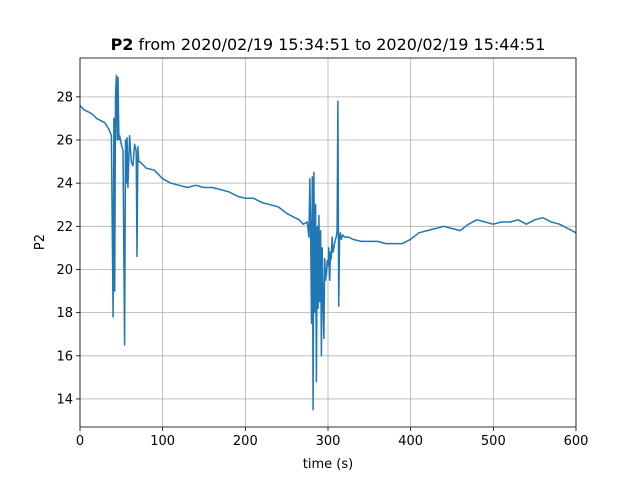 This screenshot has width=640, height=480. What do you see at coordinates (493, 441) in the screenshot?
I see `x-tick-label: 500` at bounding box center [493, 441].